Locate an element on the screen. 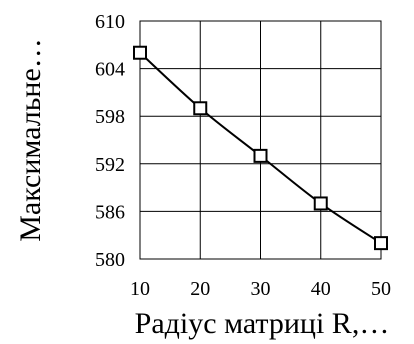  y-tick-label: 580 is located at coordinates (110, 260).